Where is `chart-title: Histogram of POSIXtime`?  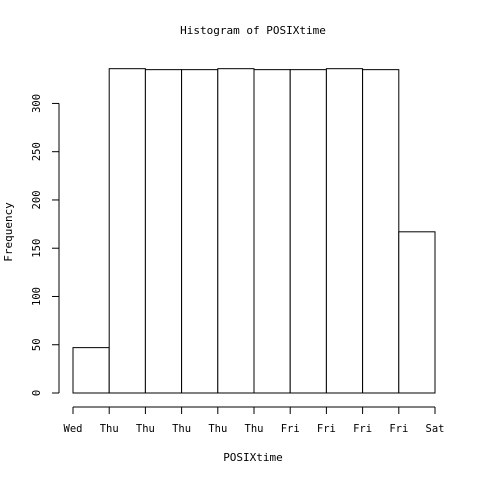
chart-title: Histogram of POSIXtime is located at coordinates (253, 30).